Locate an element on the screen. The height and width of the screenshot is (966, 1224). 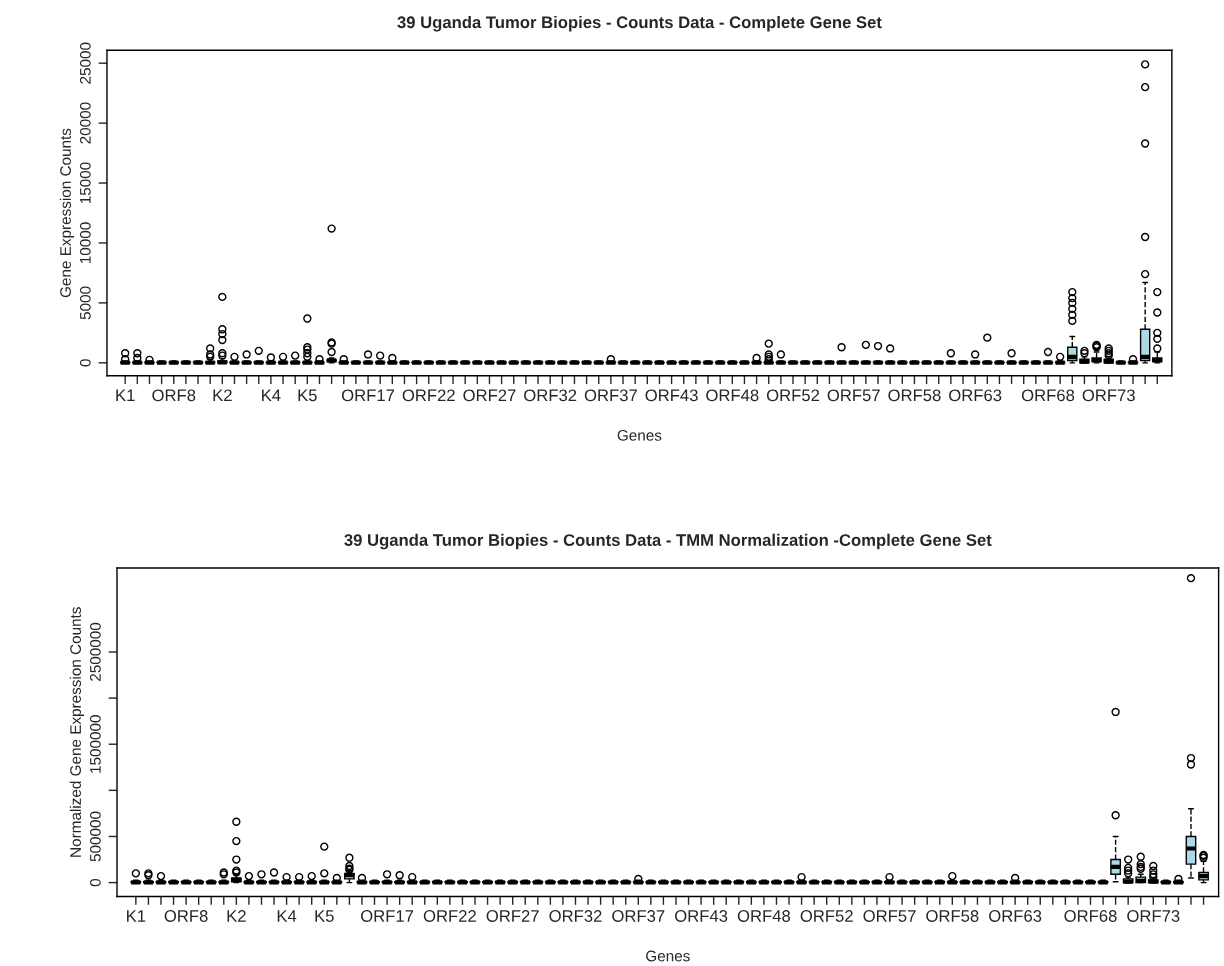
y-tick-label: 5000 is located at coordinates (85, 303).